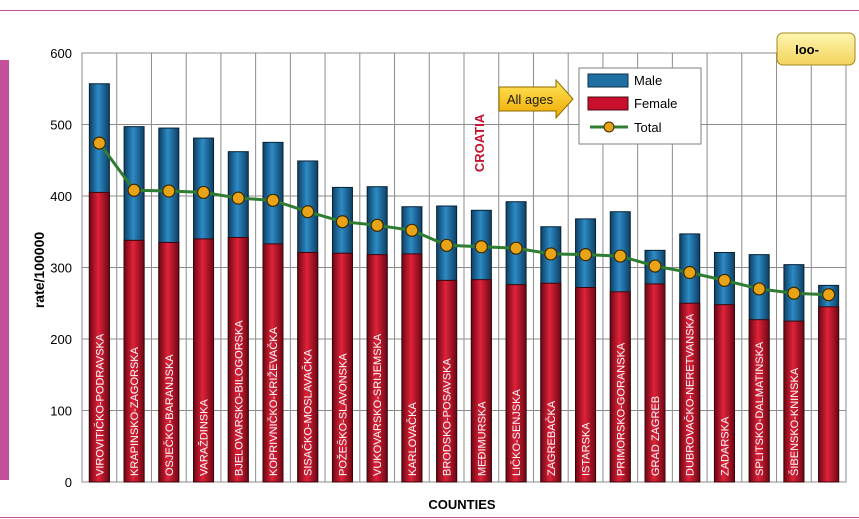 The height and width of the screenshot is (519, 859). What do you see at coordinates (99, 404) in the screenshot?
I see `category-label: VIROVITIČKO-PODRAVSKA` at bounding box center [99, 404].